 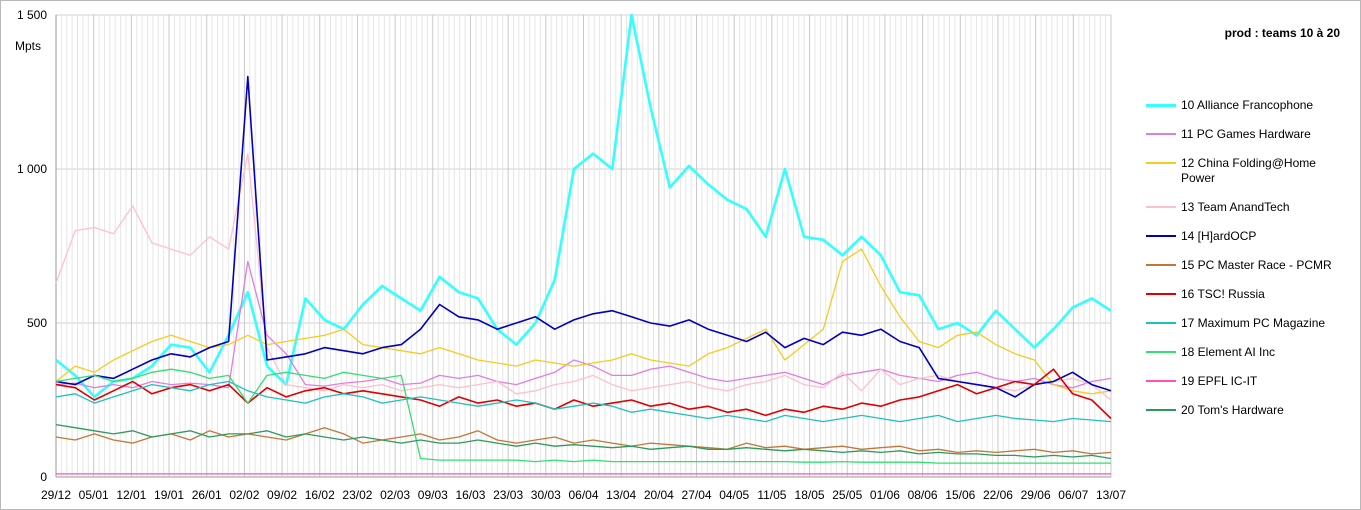 What do you see at coordinates (32, 169) in the screenshot?
I see `y-tick-label: 1 000` at bounding box center [32, 169].